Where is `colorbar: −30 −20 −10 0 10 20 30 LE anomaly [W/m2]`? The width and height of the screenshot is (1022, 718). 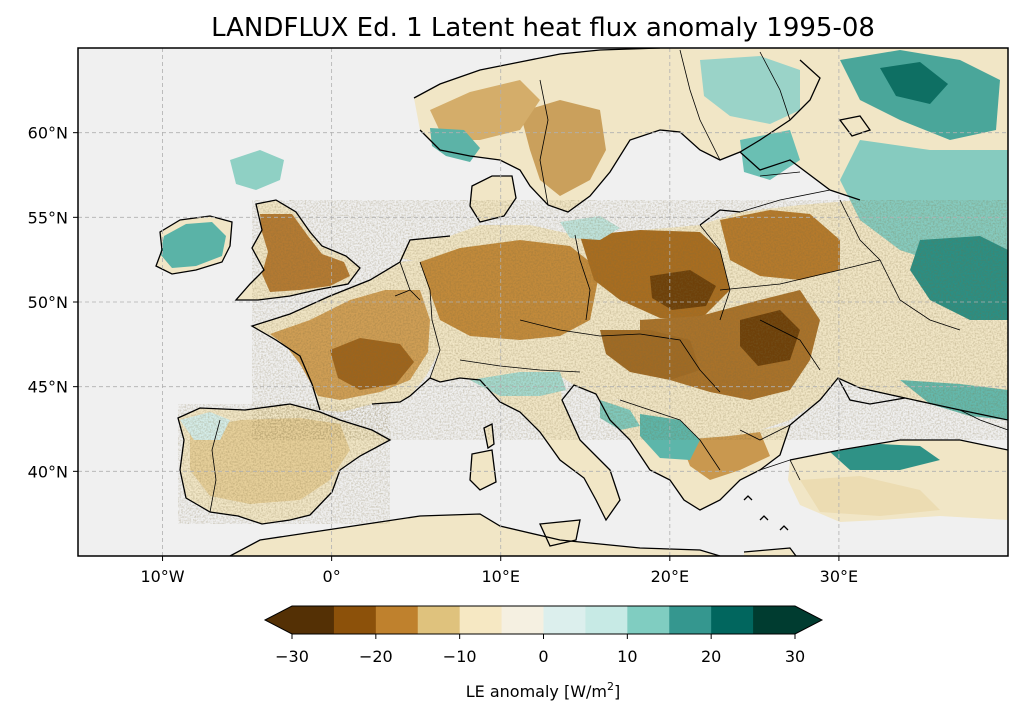
colorbar: −30 −20 −10 0 10 20 30 LE anomaly [W/m2] is located at coordinates (543, 653).